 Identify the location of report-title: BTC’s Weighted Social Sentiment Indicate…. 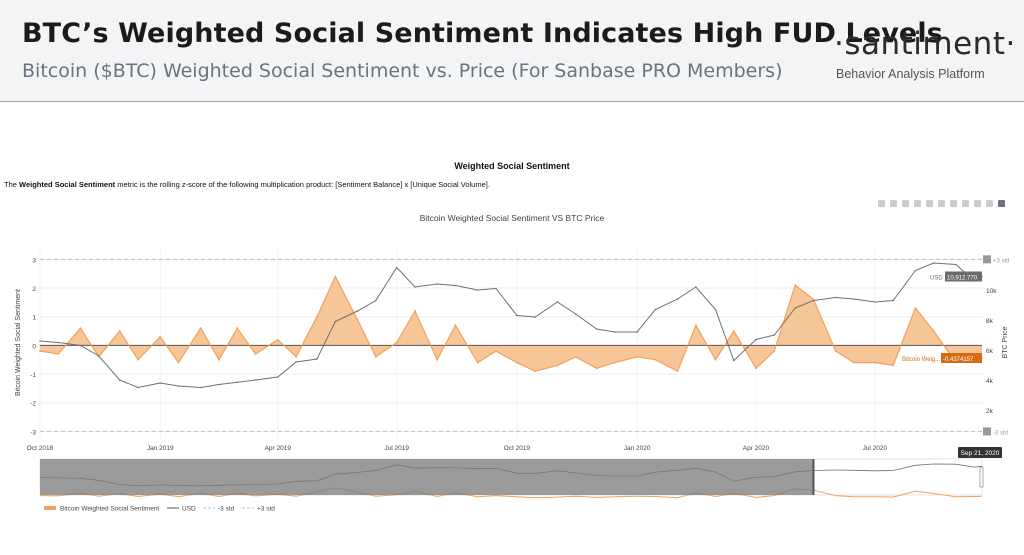
(482, 33).